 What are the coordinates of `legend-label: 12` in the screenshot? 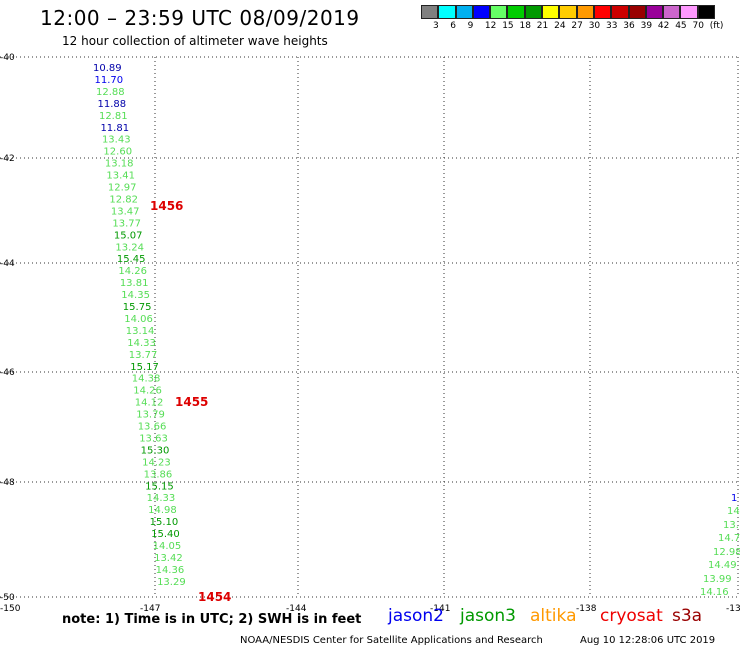 It's located at (490, 26).